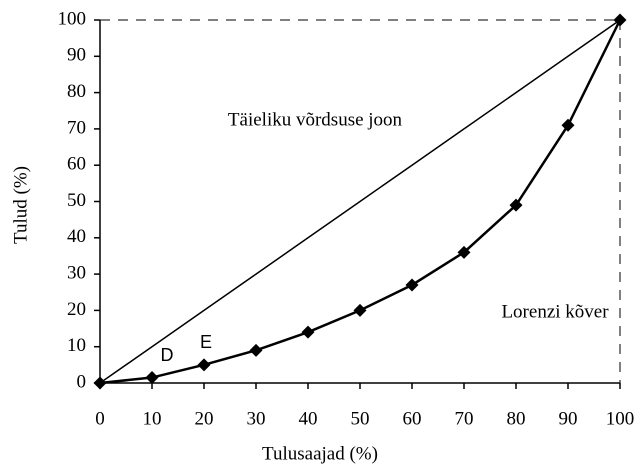  I want to click on x-axis-label: Tulusaajad (%), so click(320, 453).